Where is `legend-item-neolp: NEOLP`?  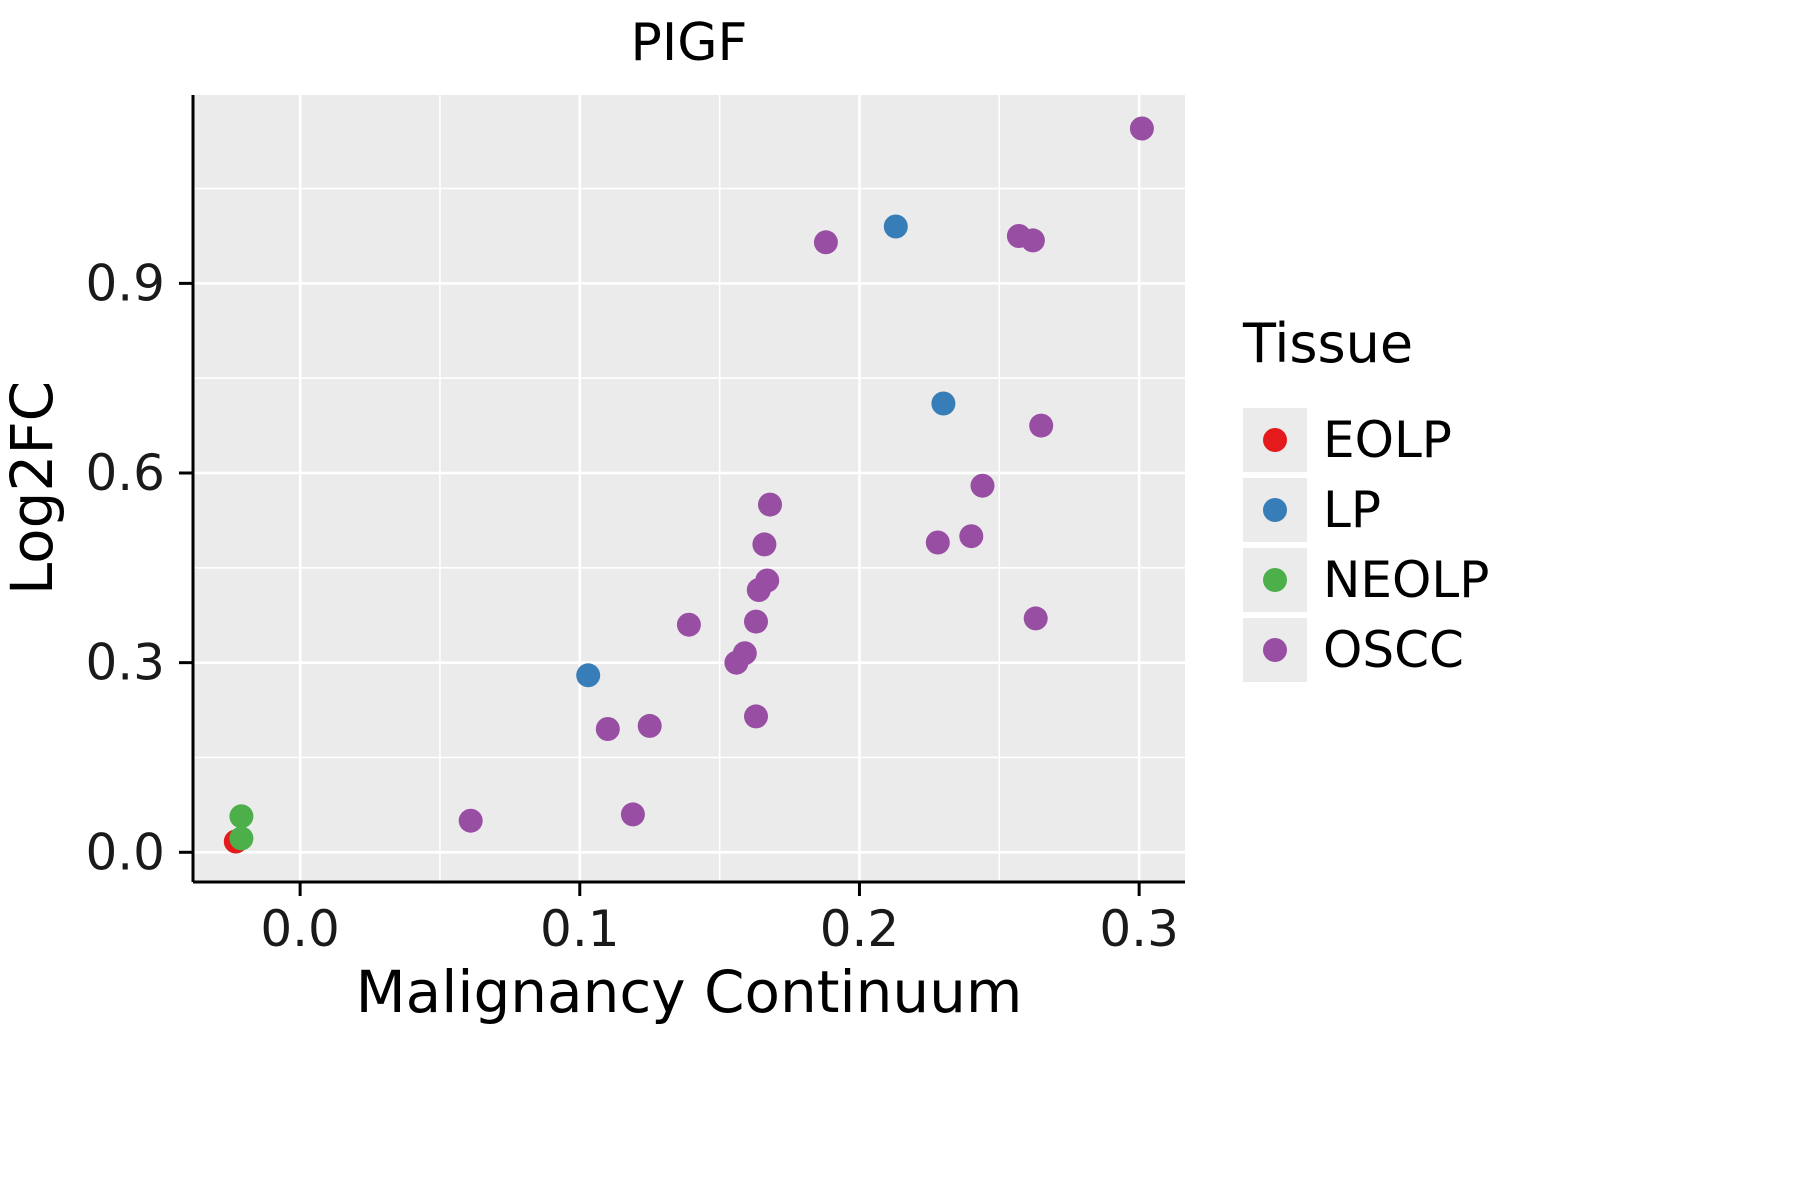 legend-item-neolp: NEOLP is located at coordinates (1366, 580).